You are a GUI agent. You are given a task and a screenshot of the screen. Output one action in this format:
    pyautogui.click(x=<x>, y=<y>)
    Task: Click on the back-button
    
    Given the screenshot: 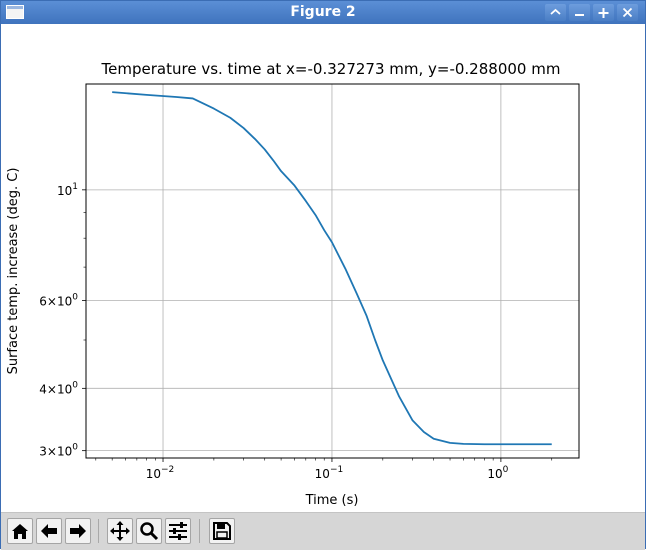 What is the action you would take?
    pyautogui.click(x=49, y=531)
    